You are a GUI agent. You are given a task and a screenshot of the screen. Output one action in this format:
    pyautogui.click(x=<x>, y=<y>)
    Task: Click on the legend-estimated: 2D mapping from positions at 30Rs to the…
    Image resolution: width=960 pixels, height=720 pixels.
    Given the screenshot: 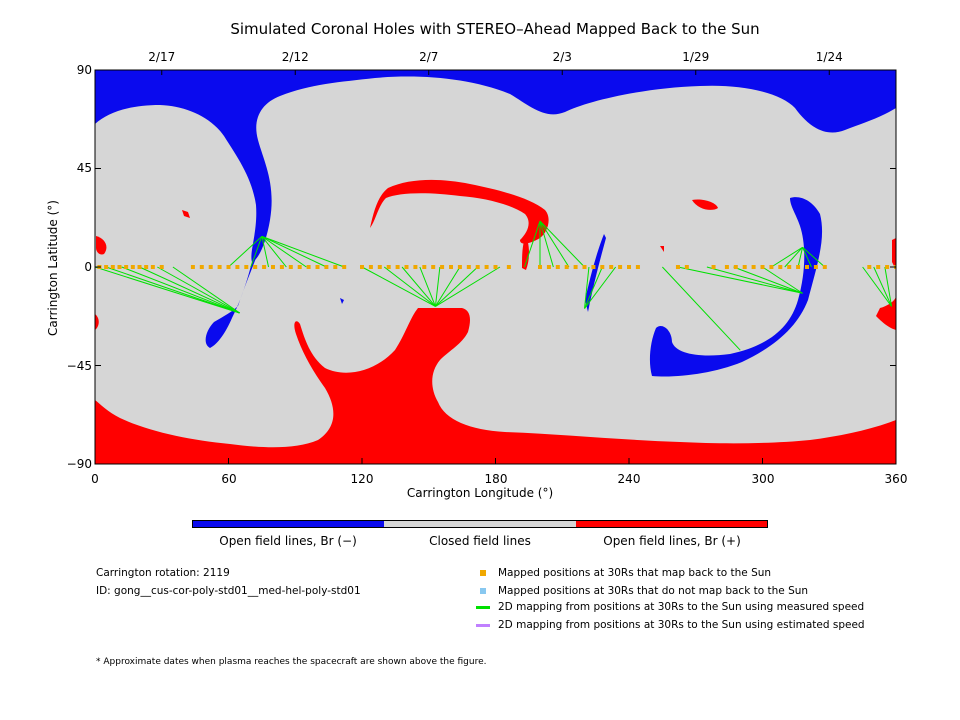 What is the action you would take?
    pyautogui.click(x=681, y=625)
    